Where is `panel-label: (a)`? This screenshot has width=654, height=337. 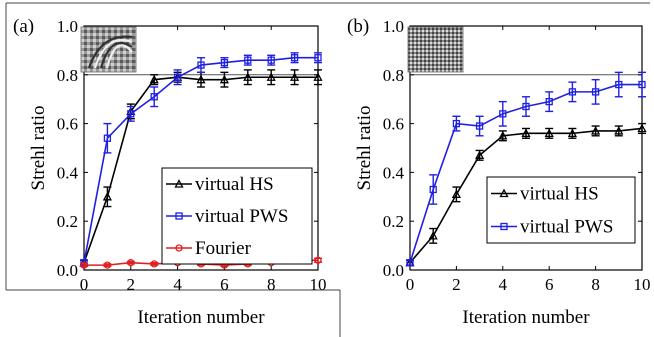
panel-label: (a) is located at coordinates (23, 26).